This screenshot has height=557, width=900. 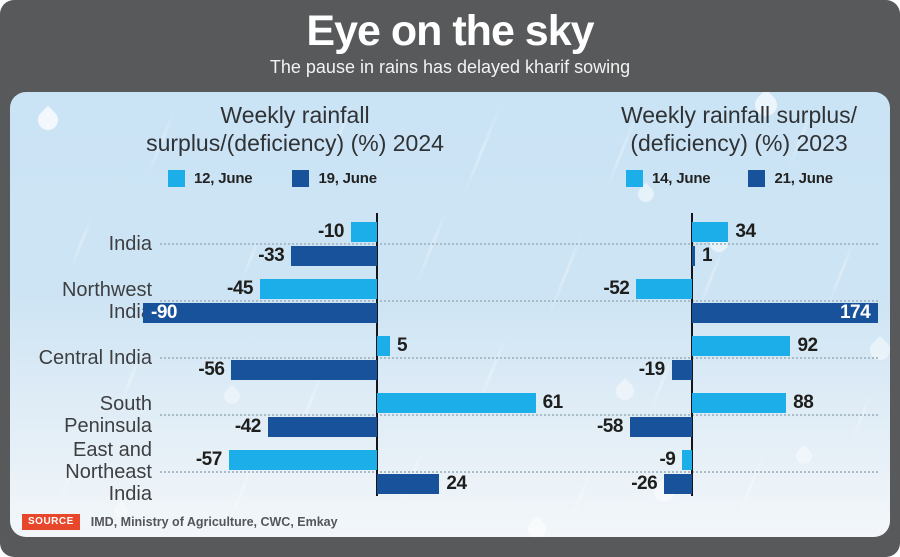 I want to click on bar-value-label: -90, so click(x=164, y=312).